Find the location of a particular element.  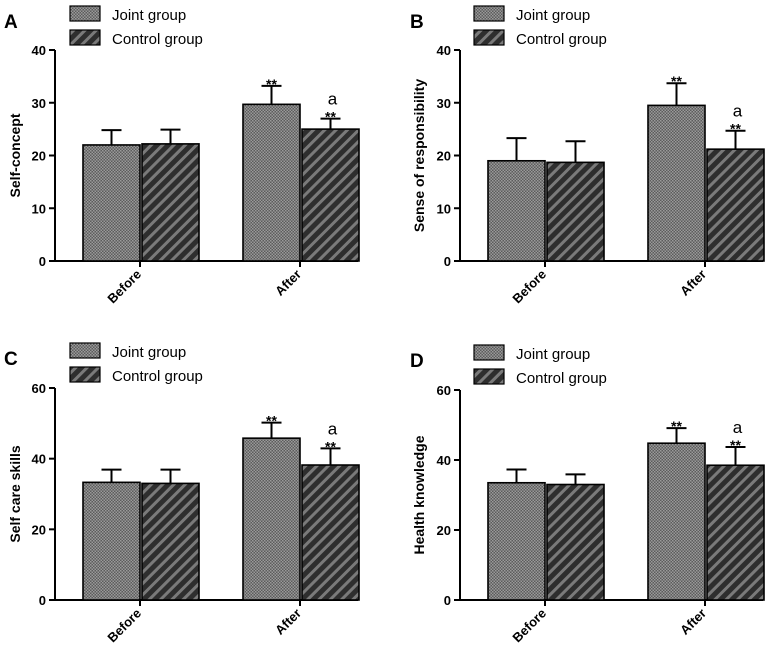

panel-b-group-difference-marker: a is located at coordinates (738, 111).